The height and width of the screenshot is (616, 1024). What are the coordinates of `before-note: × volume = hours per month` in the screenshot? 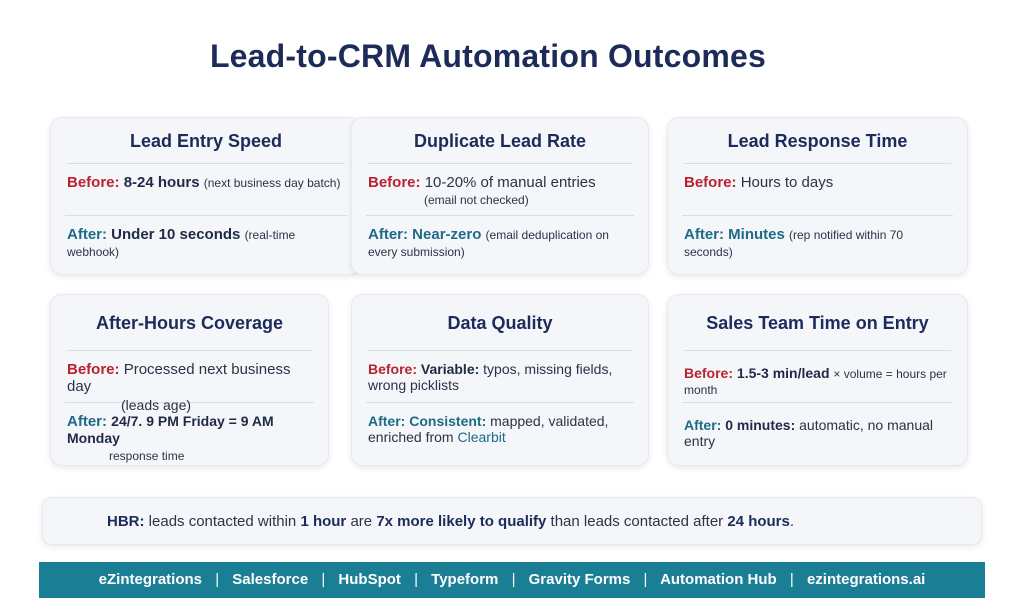 It's located at (815, 382).